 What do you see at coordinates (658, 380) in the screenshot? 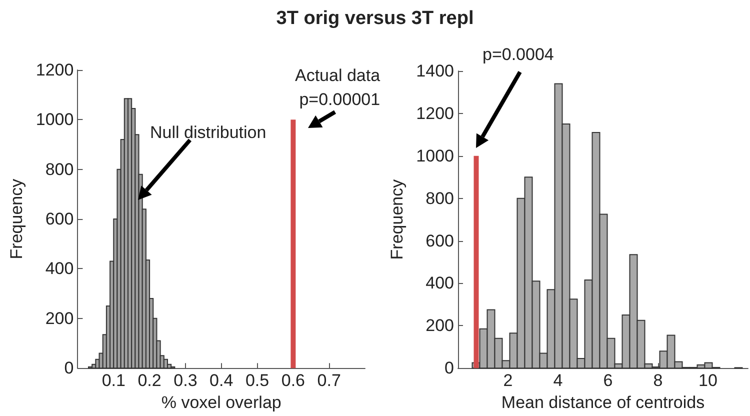
I see `x-tick-label: 8` at bounding box center [658, 380].